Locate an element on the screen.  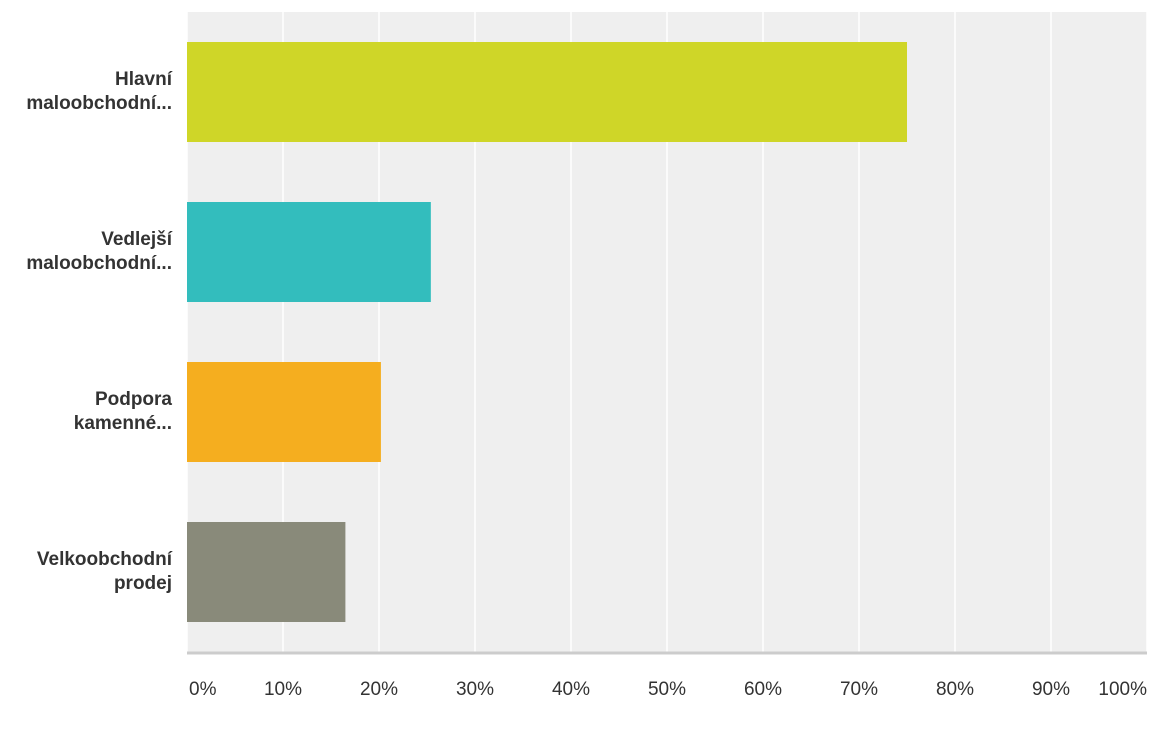
x-tick-label: 100% is located at coordinates (1122, 689).